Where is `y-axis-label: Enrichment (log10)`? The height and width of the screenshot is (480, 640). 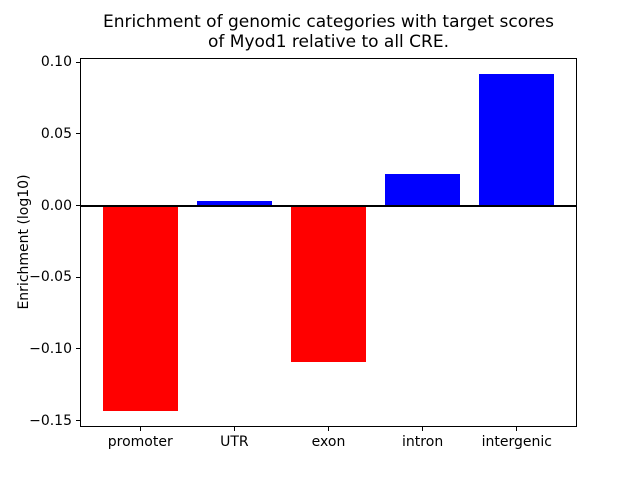
y-axis-label: Enrichment (log10) is located at coordinates (24, 242).